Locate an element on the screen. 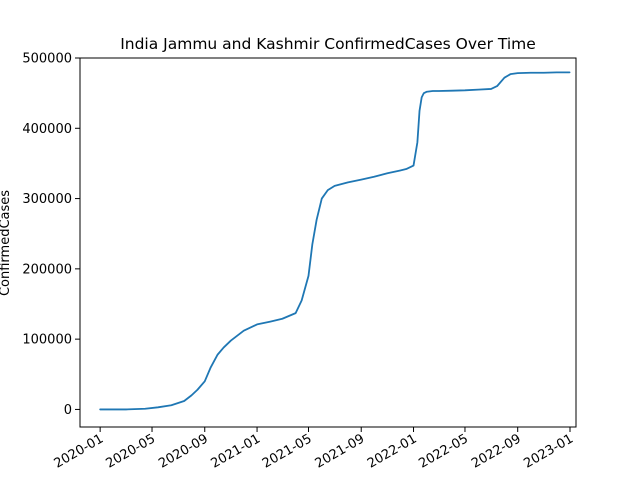 The width and height of the screenshot is (640, 480). y-tick-label: 300000 is located at coordinates (47, 199).